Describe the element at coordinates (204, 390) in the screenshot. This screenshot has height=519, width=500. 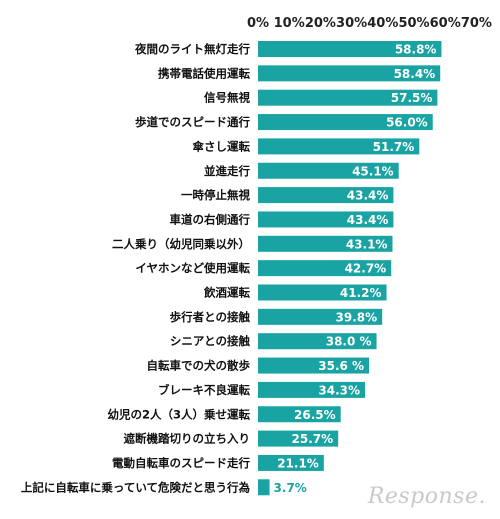
I see `category-label: ブレーキ不良運転` at that location.